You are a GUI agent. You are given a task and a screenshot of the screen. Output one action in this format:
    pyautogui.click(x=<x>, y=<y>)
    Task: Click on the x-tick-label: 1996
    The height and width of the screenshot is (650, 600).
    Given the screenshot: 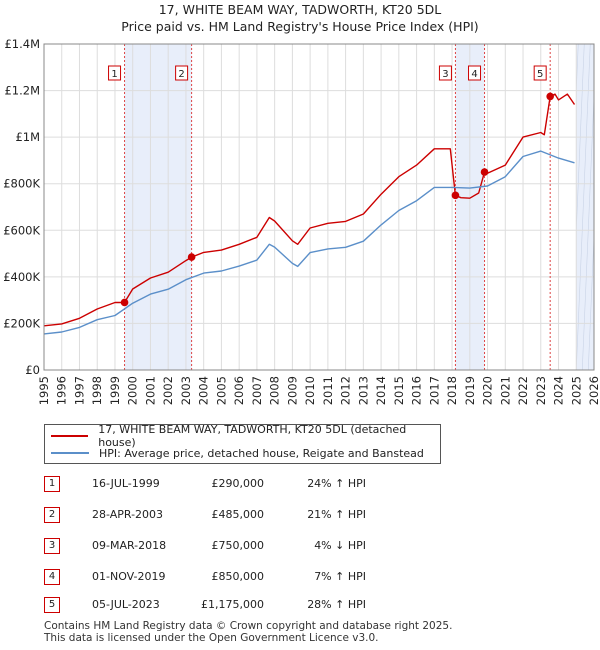 What is the action you would take?
    pyautogui.click(x=62, y=390)
    